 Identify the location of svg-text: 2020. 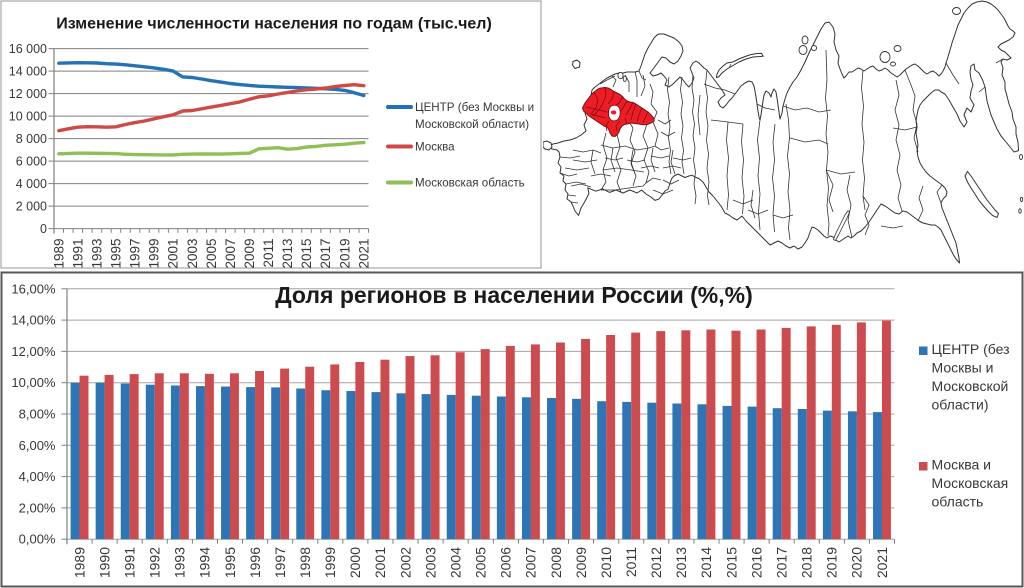
(857, 562).